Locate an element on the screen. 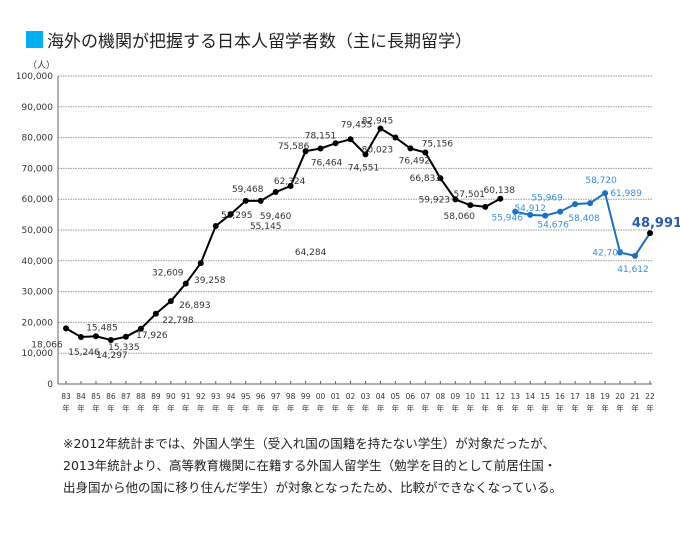  x-tick-label: 04 is located at coordinates (381, 396).